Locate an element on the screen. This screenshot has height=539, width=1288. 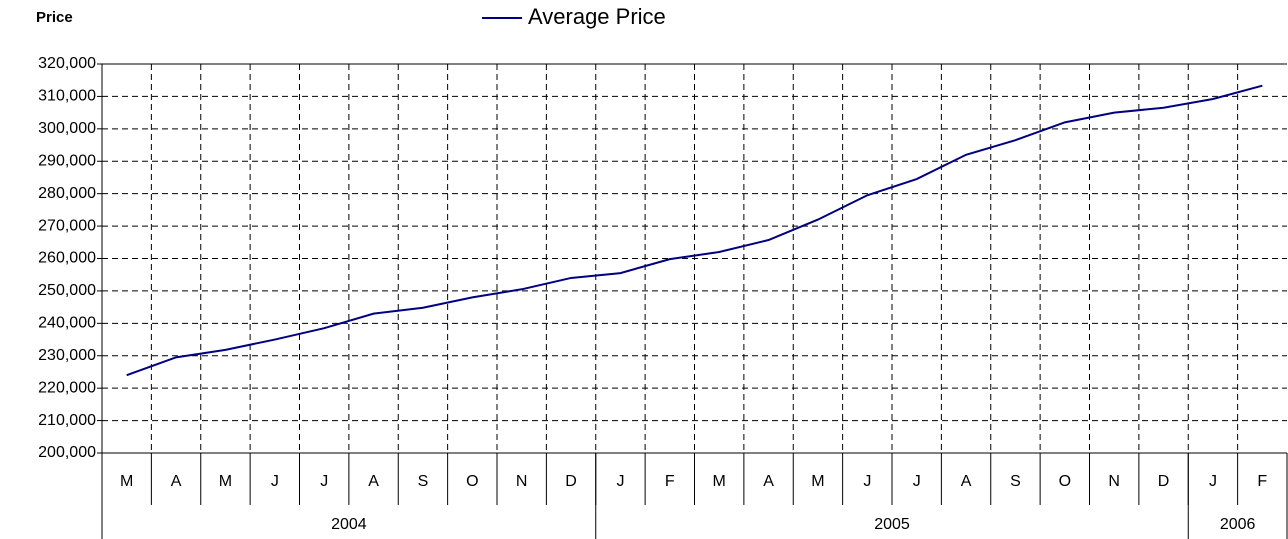
y-tick-label: 210,000 is located at coordinates (67, 420).